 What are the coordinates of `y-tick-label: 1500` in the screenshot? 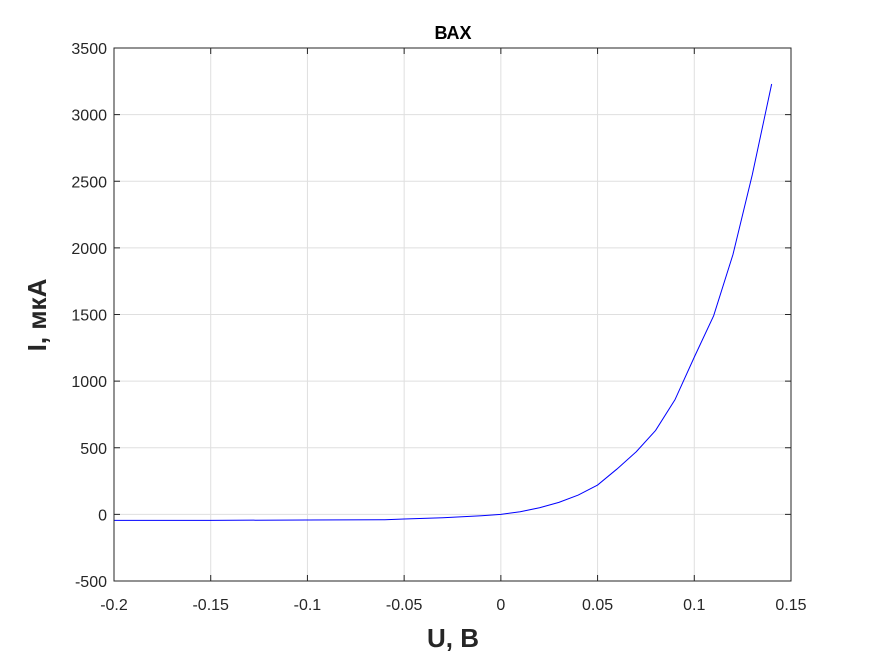 It's located at (89, 316).